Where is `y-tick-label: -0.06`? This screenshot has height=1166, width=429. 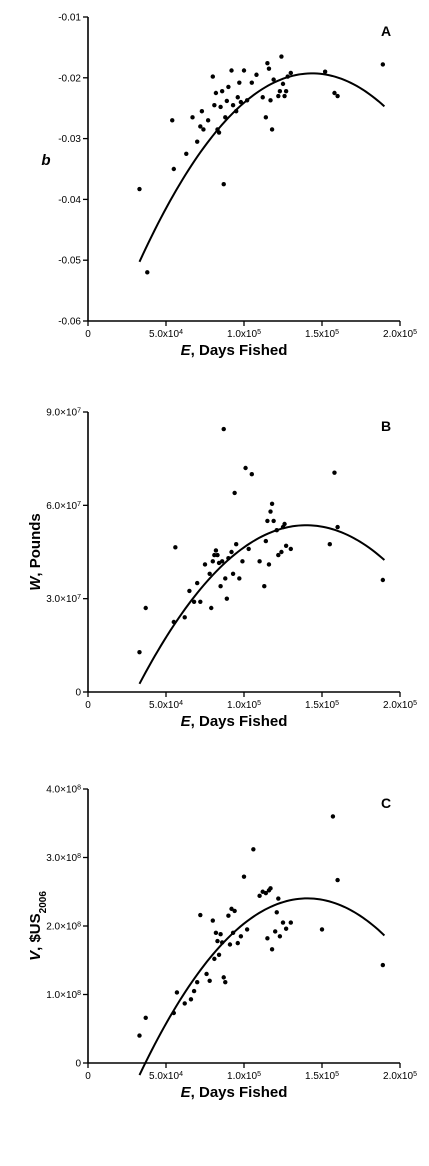
y-tick-label: -0.06 is located at coordinates (69, 322).